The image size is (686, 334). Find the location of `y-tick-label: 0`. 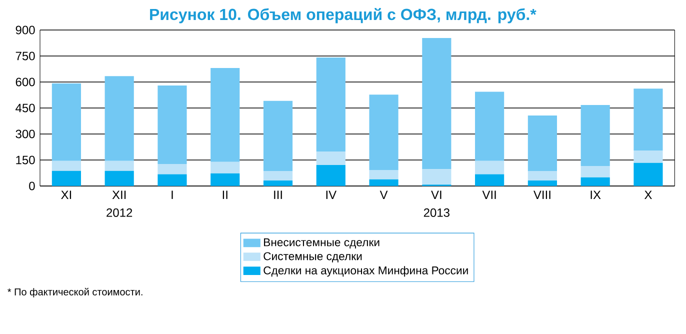

y-tick-label: 0 is located at coordinates (32, 186).